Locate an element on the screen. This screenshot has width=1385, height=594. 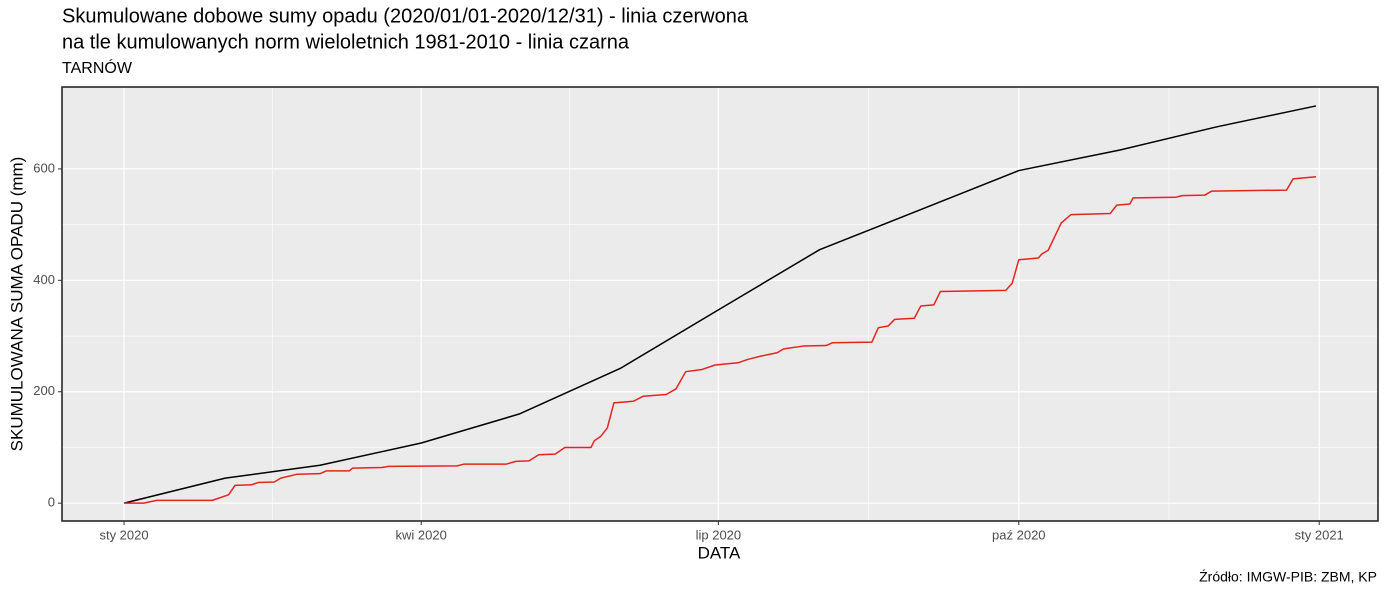
x-tick-label: sty 2020 is located at coordinates (123, 534).